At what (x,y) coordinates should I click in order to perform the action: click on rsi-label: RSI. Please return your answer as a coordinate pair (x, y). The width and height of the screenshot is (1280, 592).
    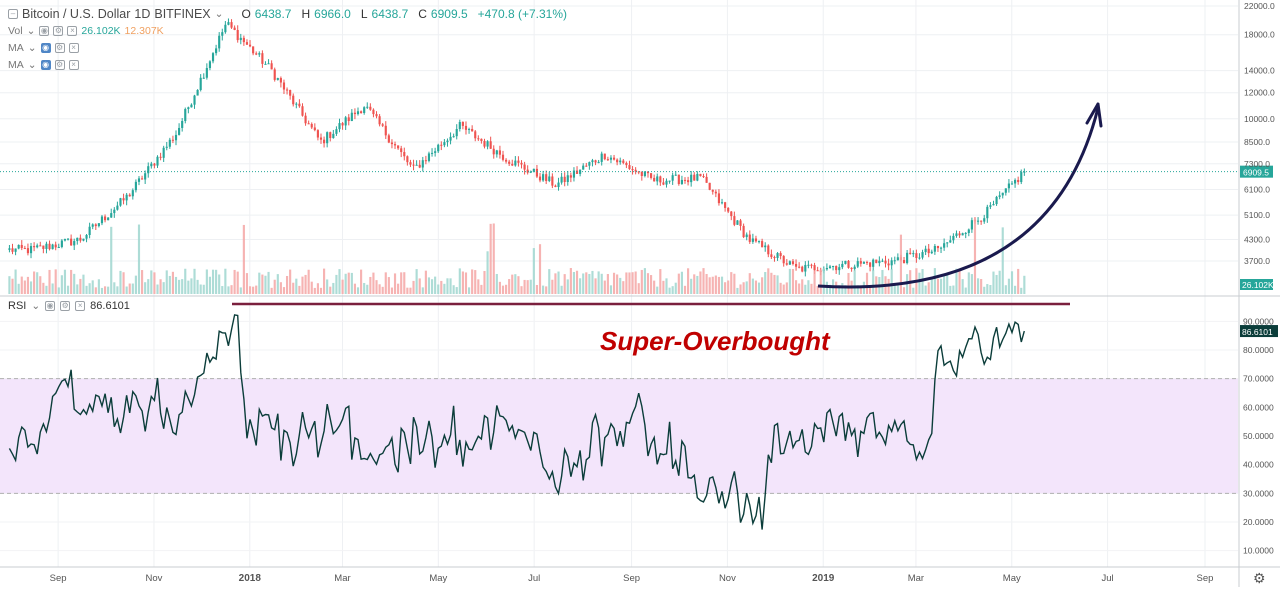
    Looking at the image, I should click on (17, 306).